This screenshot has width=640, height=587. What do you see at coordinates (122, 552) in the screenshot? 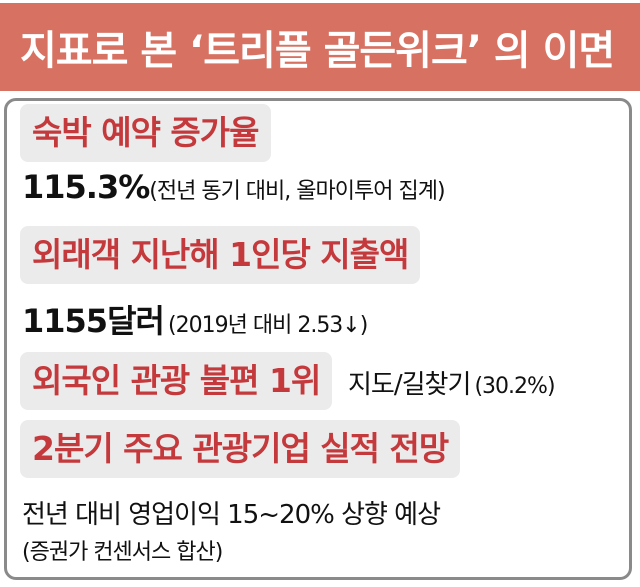
I see `row-outlook-note: (증권가 컨센서스 합산)` at bounding box center [122, 552].